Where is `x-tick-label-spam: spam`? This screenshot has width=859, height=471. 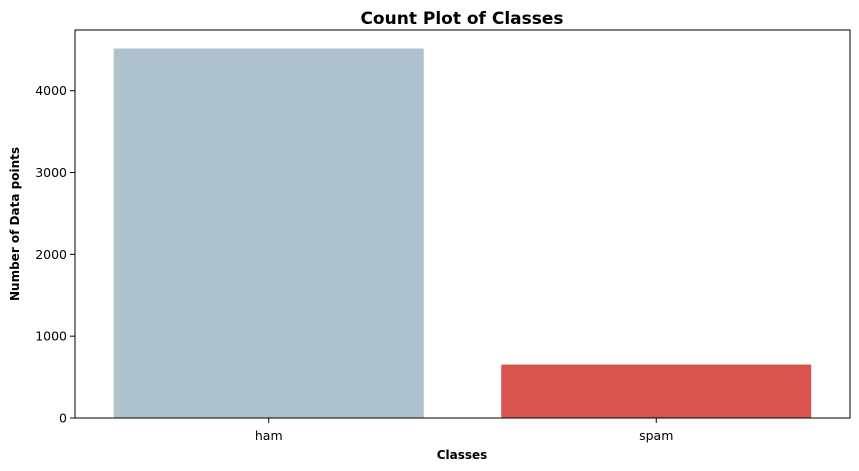
x-tick-label-spam: spam is located at coordinates (656, 435).